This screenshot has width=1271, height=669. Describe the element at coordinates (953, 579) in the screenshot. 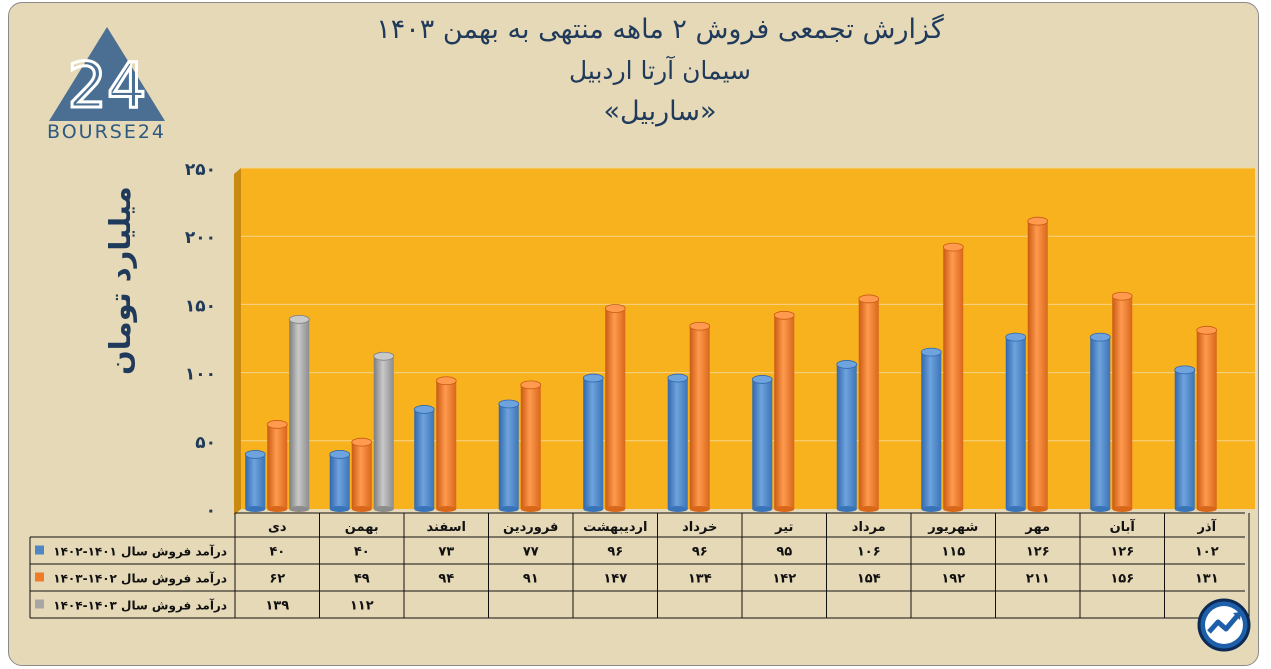

I see `data-label: ۱۹۲` at that location.